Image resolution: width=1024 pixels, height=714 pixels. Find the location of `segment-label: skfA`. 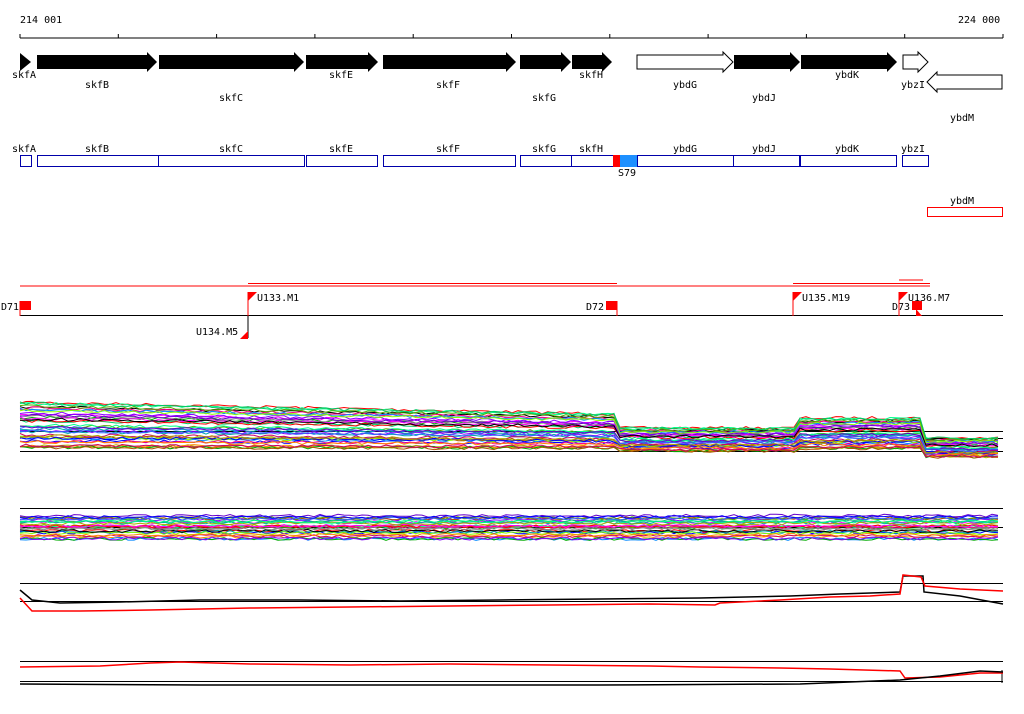

segment-label: skfA is located at coordinates (24, 149).